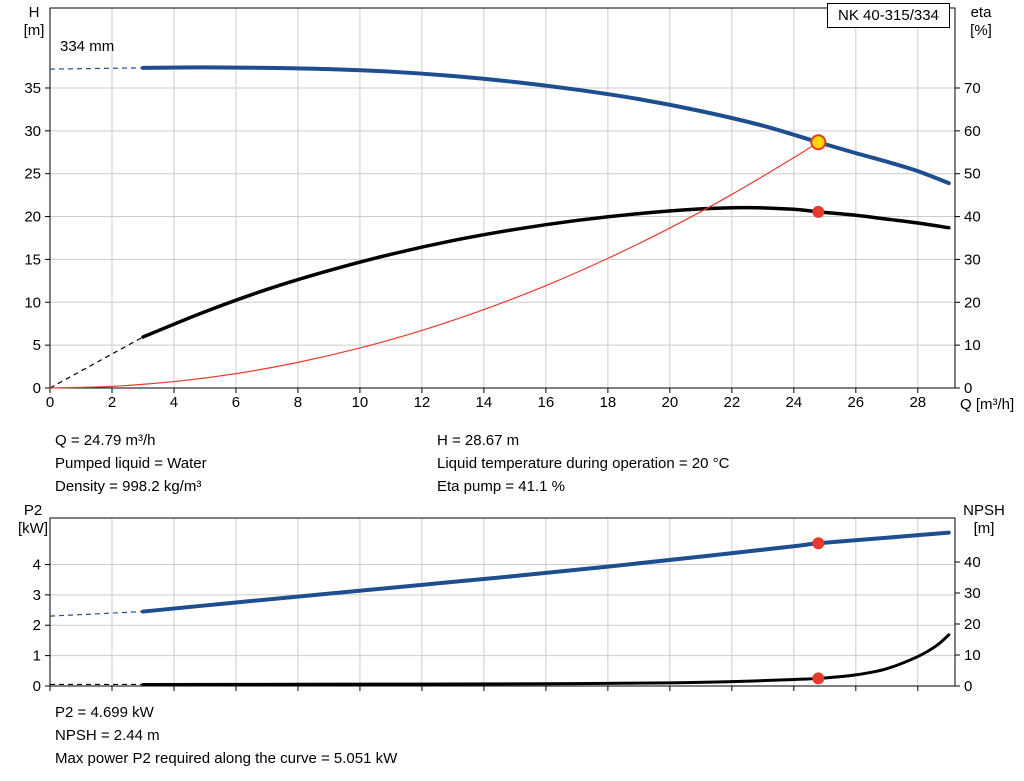  I want to click on svg-text: 15, so click(32, 259).